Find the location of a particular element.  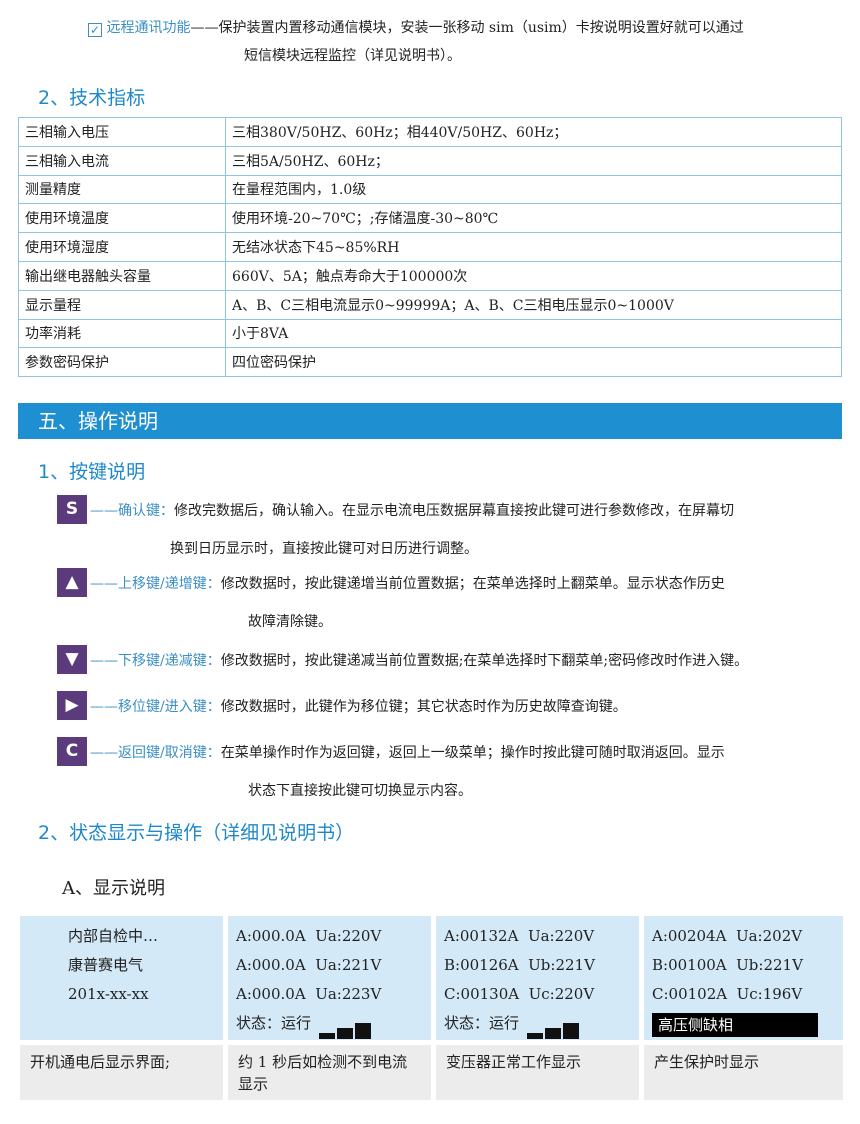

spec-value: 四位密码保护 is located at coordinates (533, 362).